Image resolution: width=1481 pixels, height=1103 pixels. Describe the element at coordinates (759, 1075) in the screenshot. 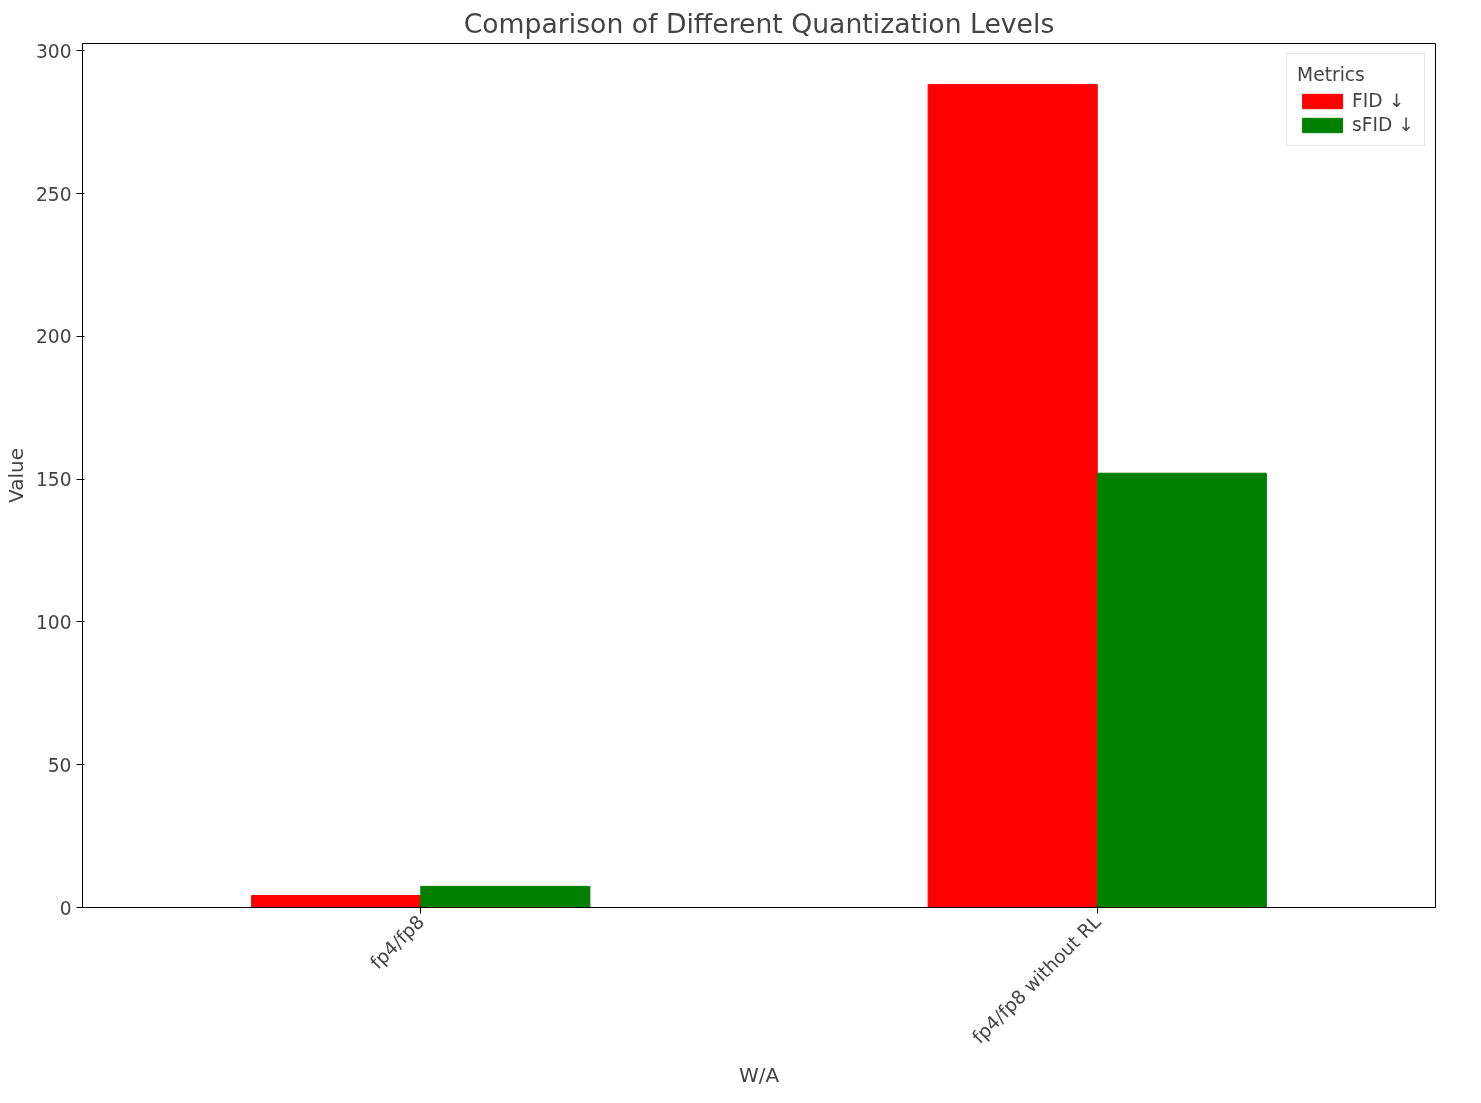

I see `x-axis-title: W/A` at that location.